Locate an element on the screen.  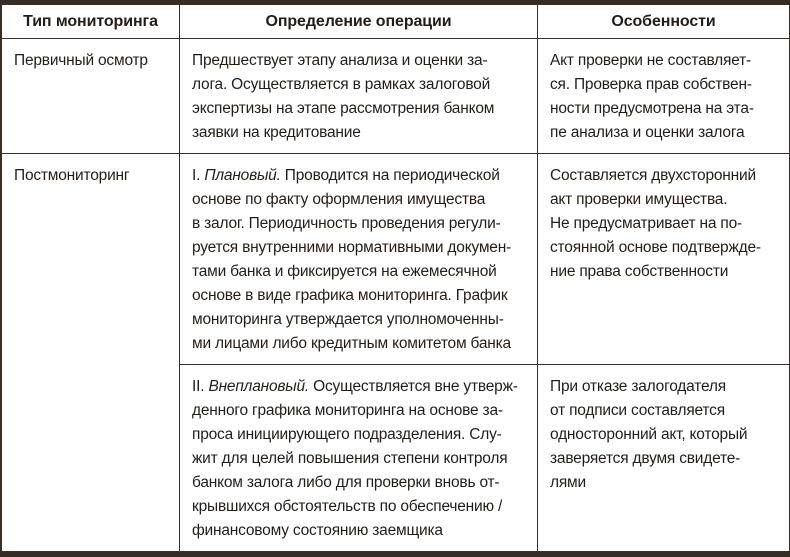
header-cell-features: Особенности is located at coordinates (663, 21).